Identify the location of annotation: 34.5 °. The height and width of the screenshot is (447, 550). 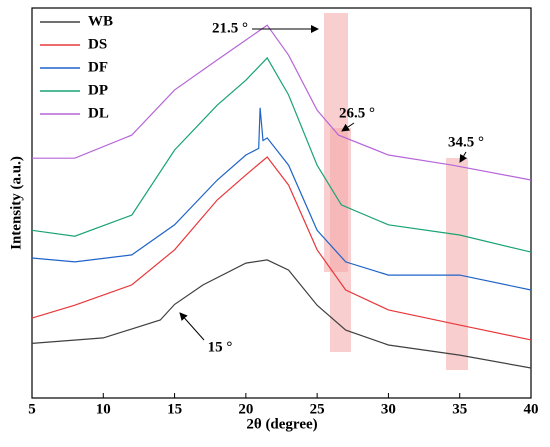
(466, 142).